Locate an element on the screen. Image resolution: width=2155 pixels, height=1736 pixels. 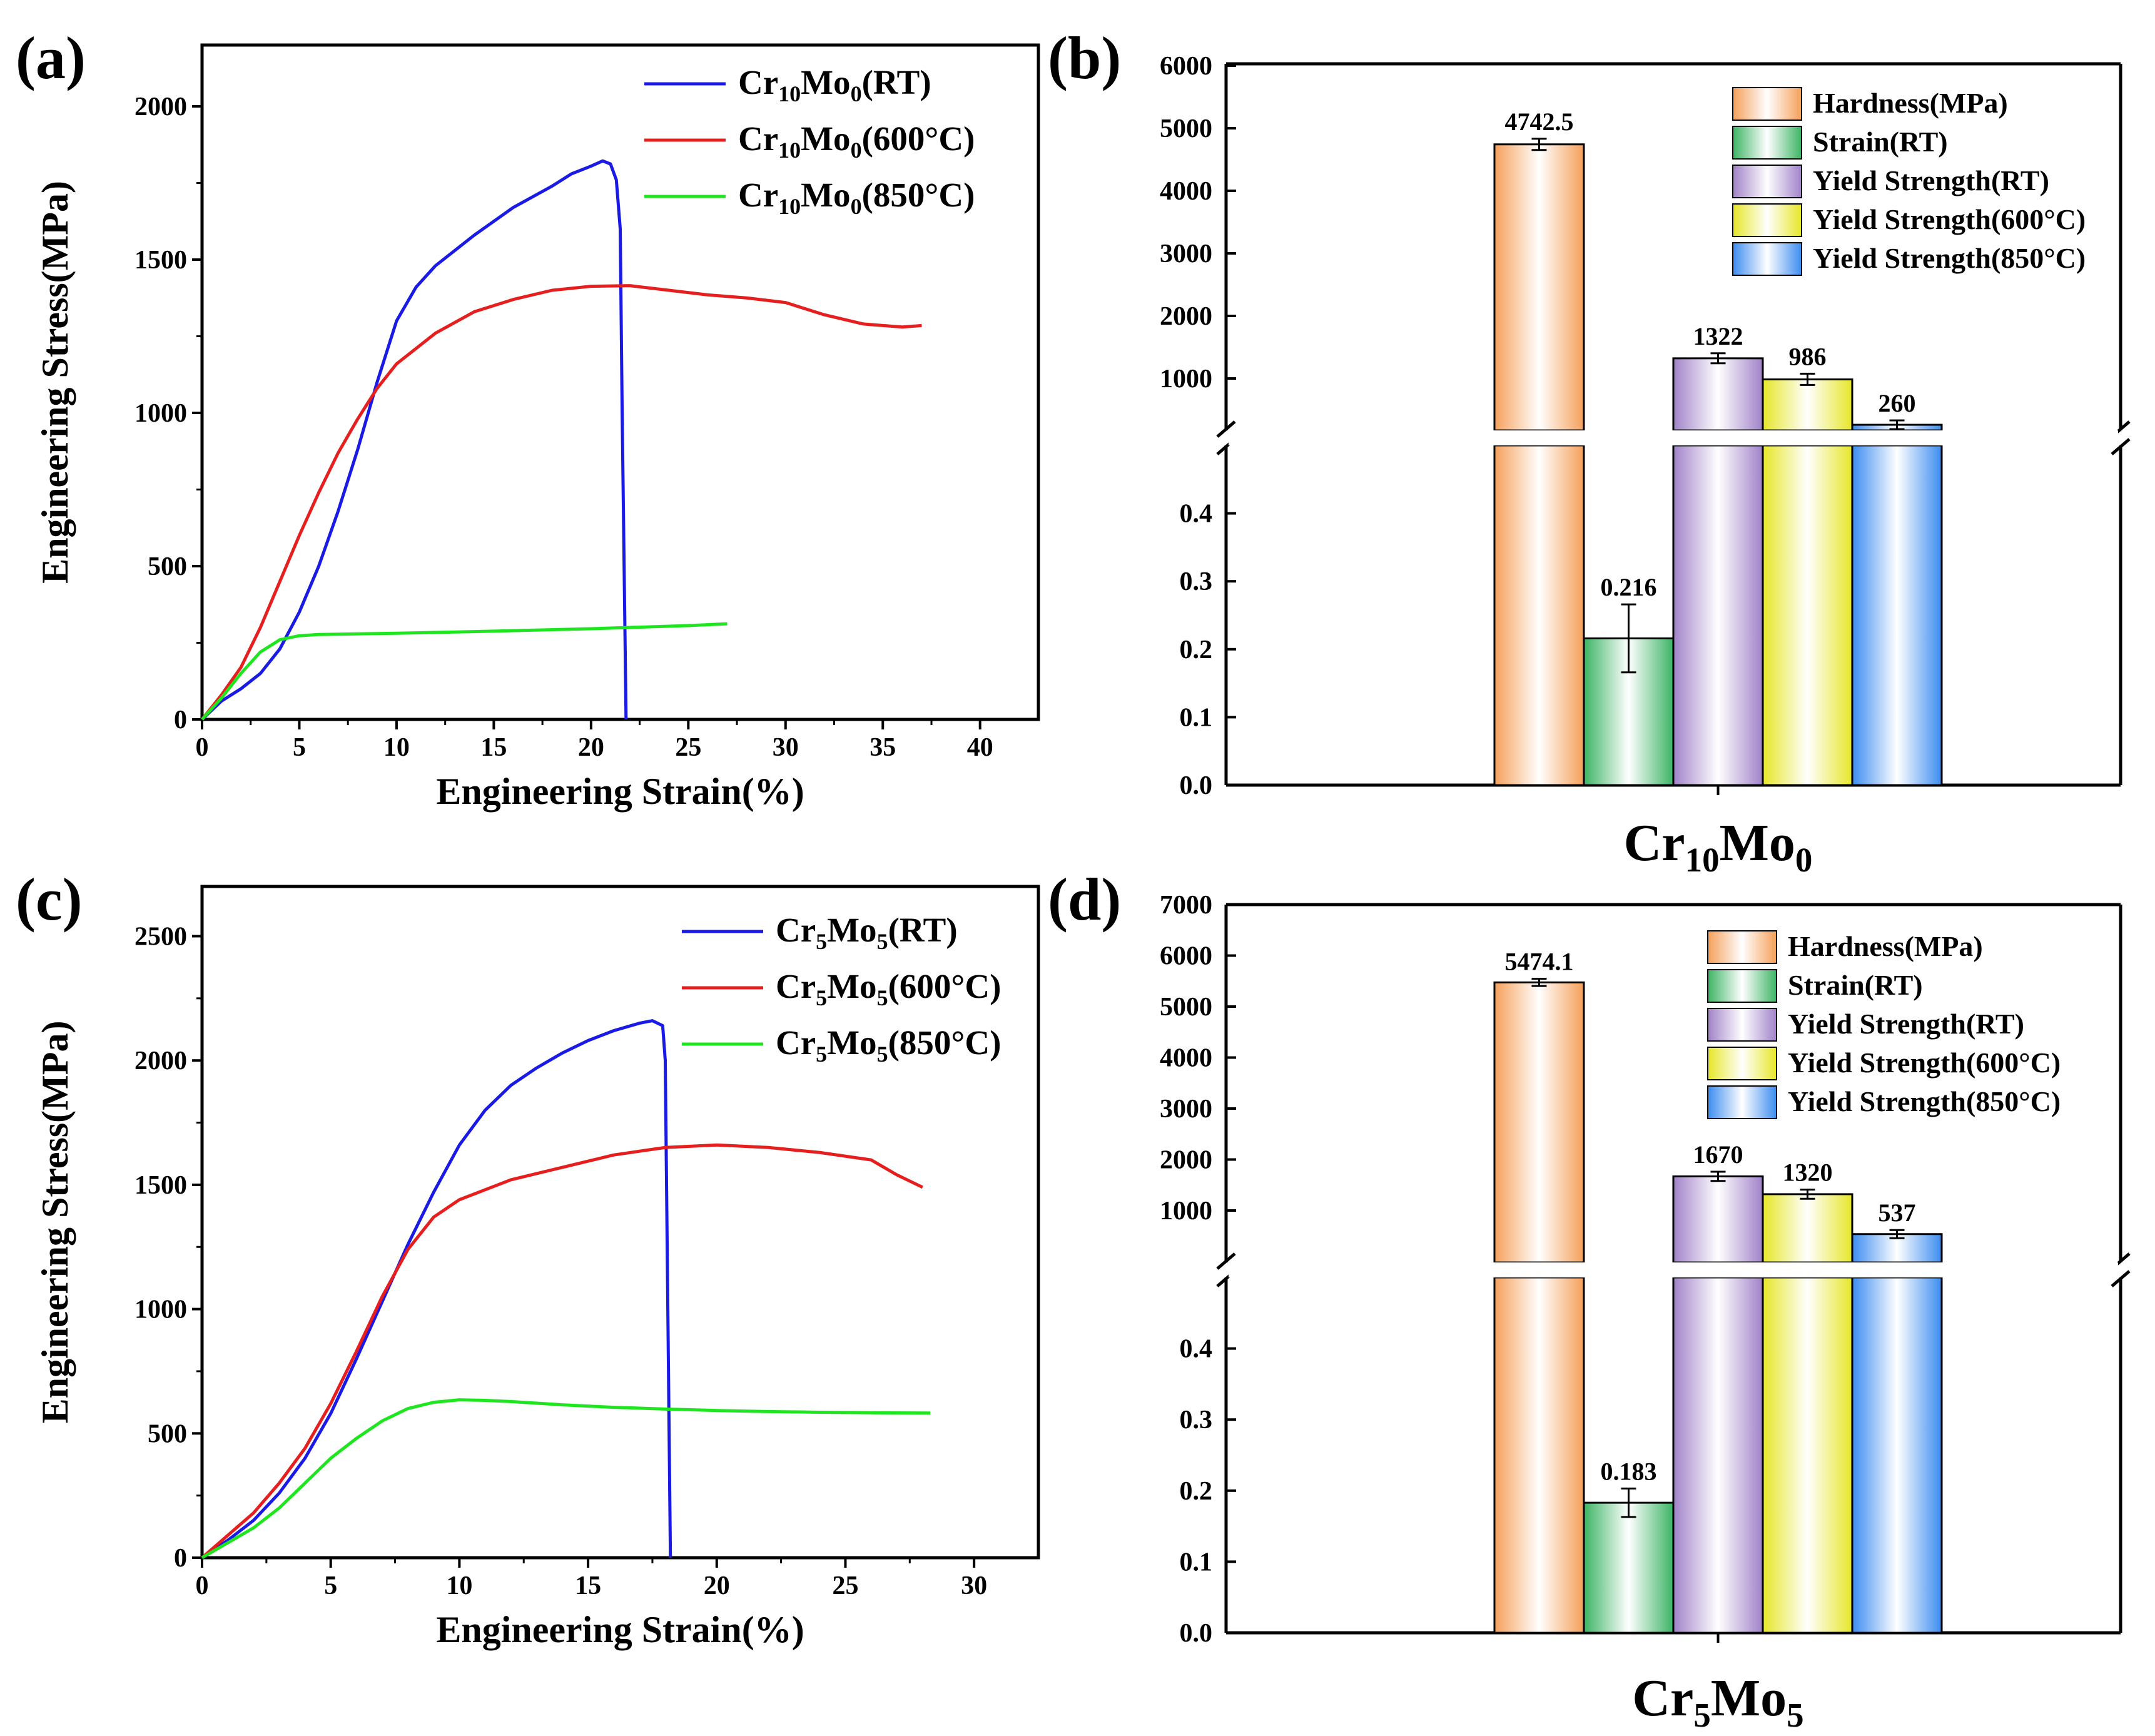
panel-label: (c) is located at coordinates (49, 900).